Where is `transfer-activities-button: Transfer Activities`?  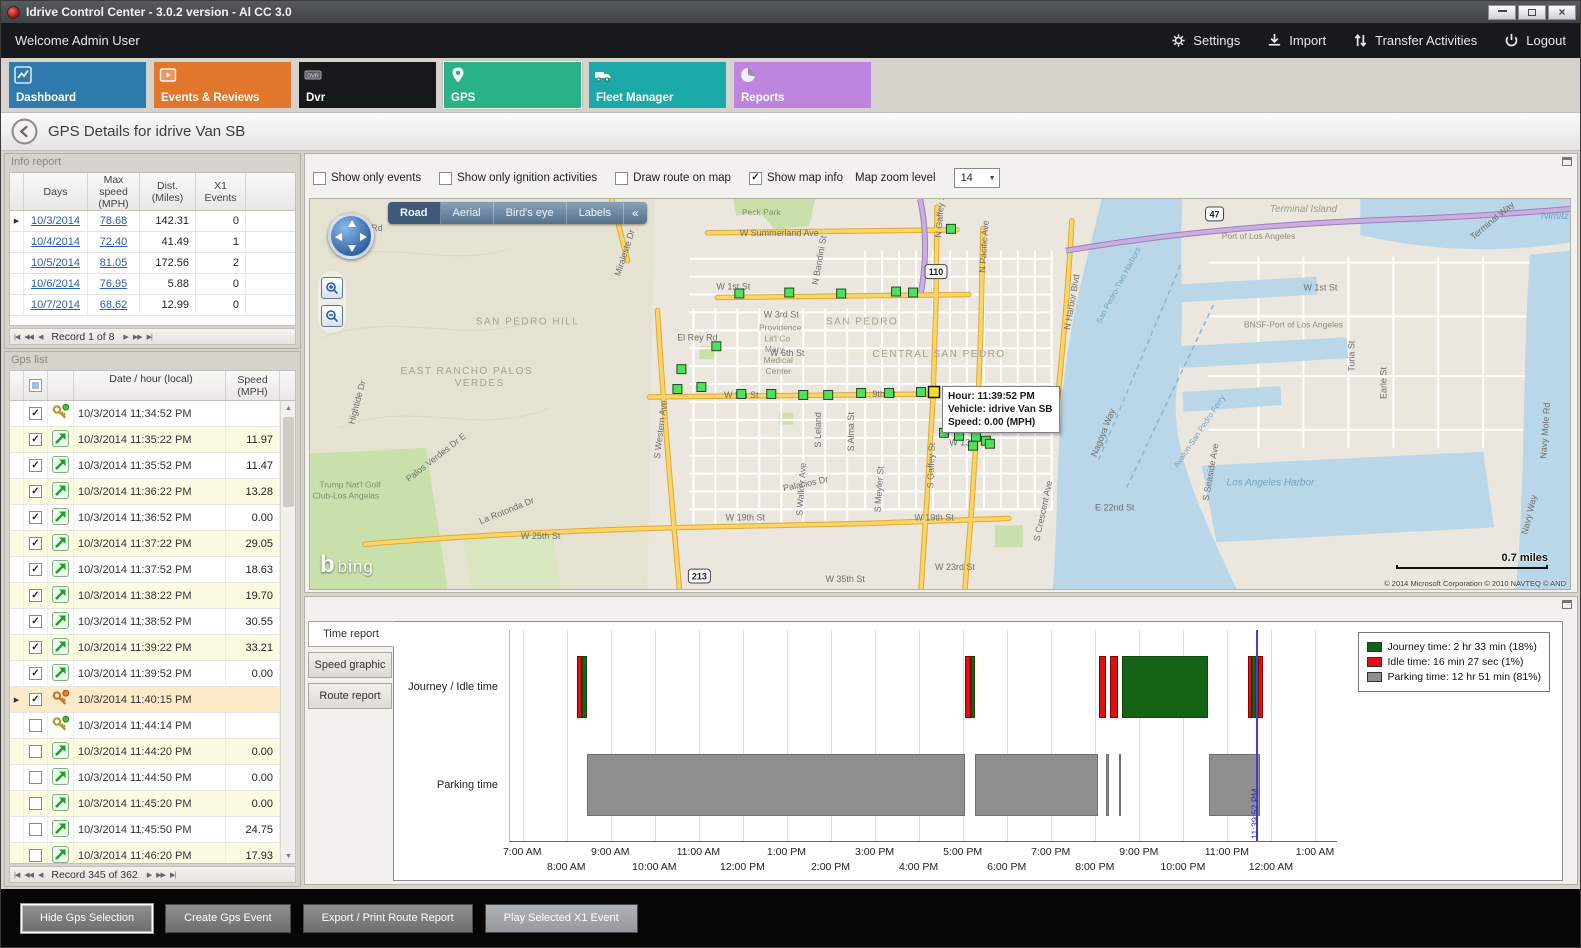
transfer-activities-button: Transfer Activities is located at coordinates (1414, 40).